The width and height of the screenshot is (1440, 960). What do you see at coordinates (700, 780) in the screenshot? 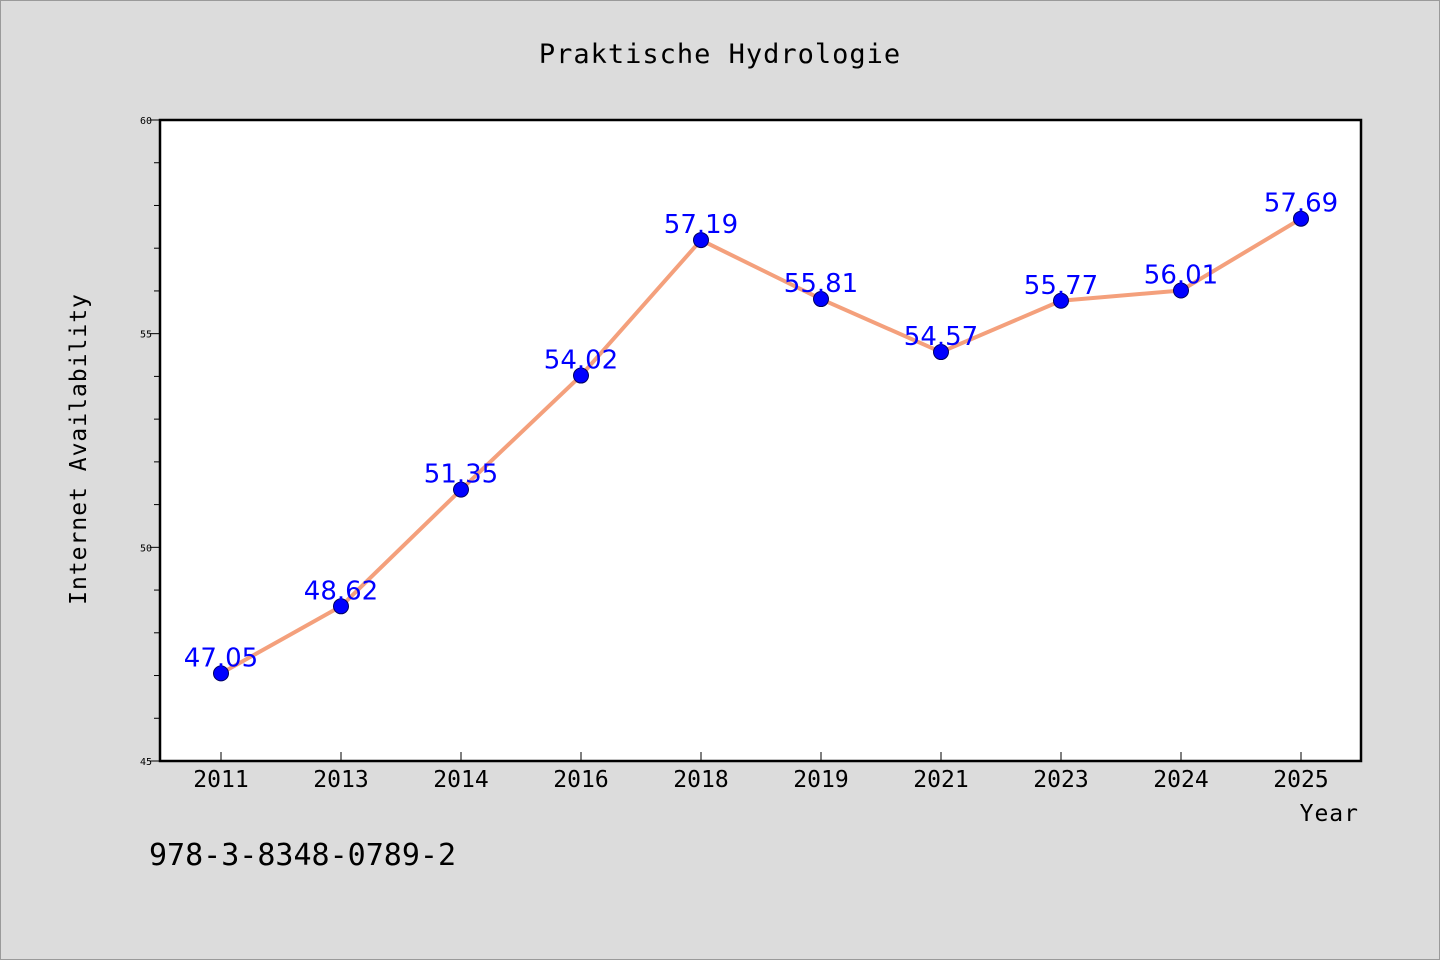
I see `x-tick-label: 2018` at bounding box center [700, 780].